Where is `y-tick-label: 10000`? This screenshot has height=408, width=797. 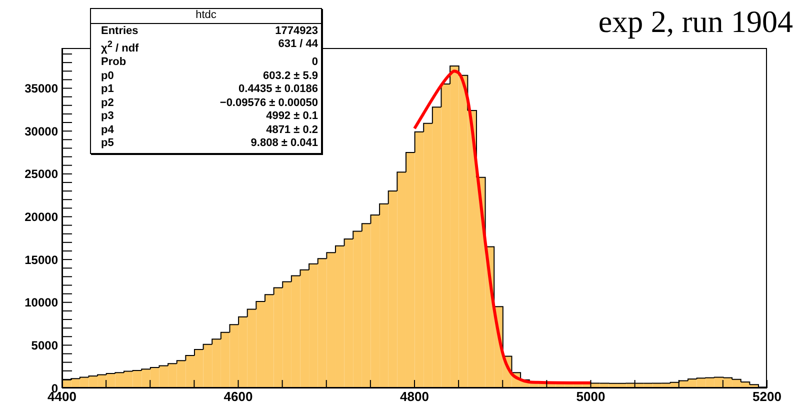 y-tick-label: 10000 is located at coordinates (41, 303).